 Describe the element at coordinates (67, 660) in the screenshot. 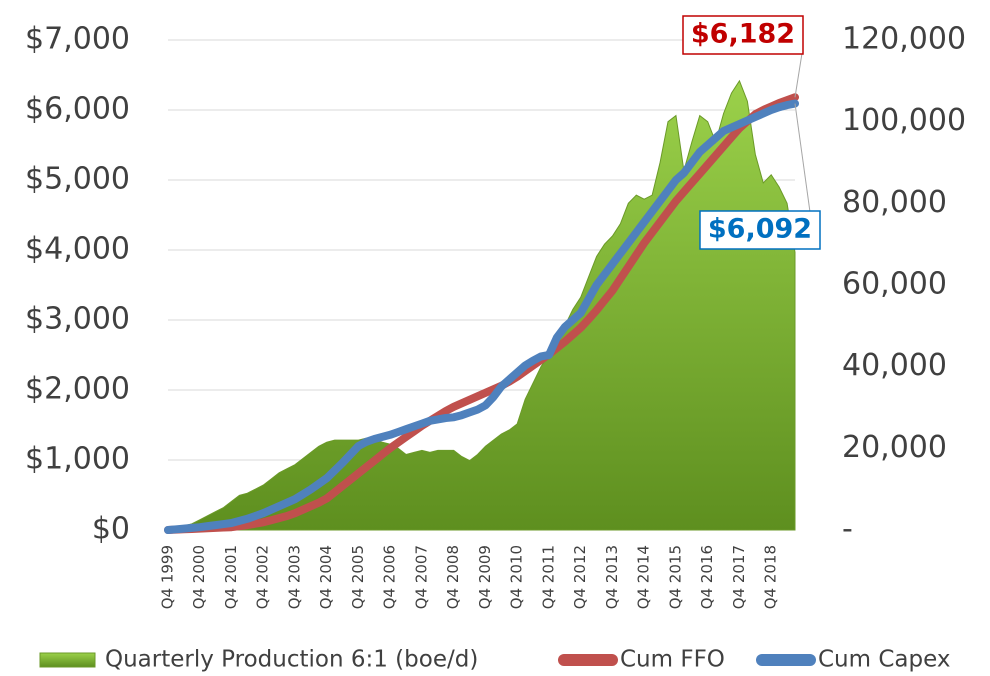

I see `legend-swatch` at that location.